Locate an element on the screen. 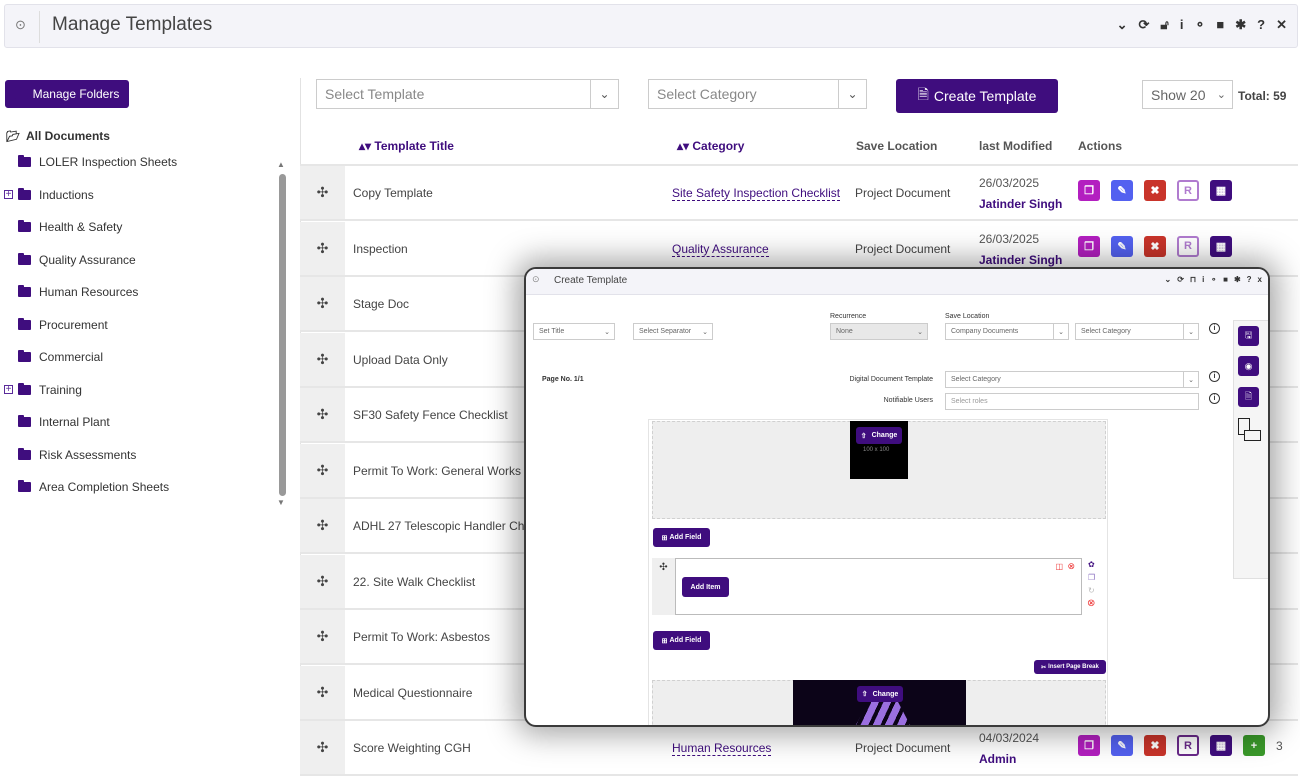 This screenshot has height=776, width=1300. sidebar-folder-item: Human Resources is located at coordinates (151, 292).